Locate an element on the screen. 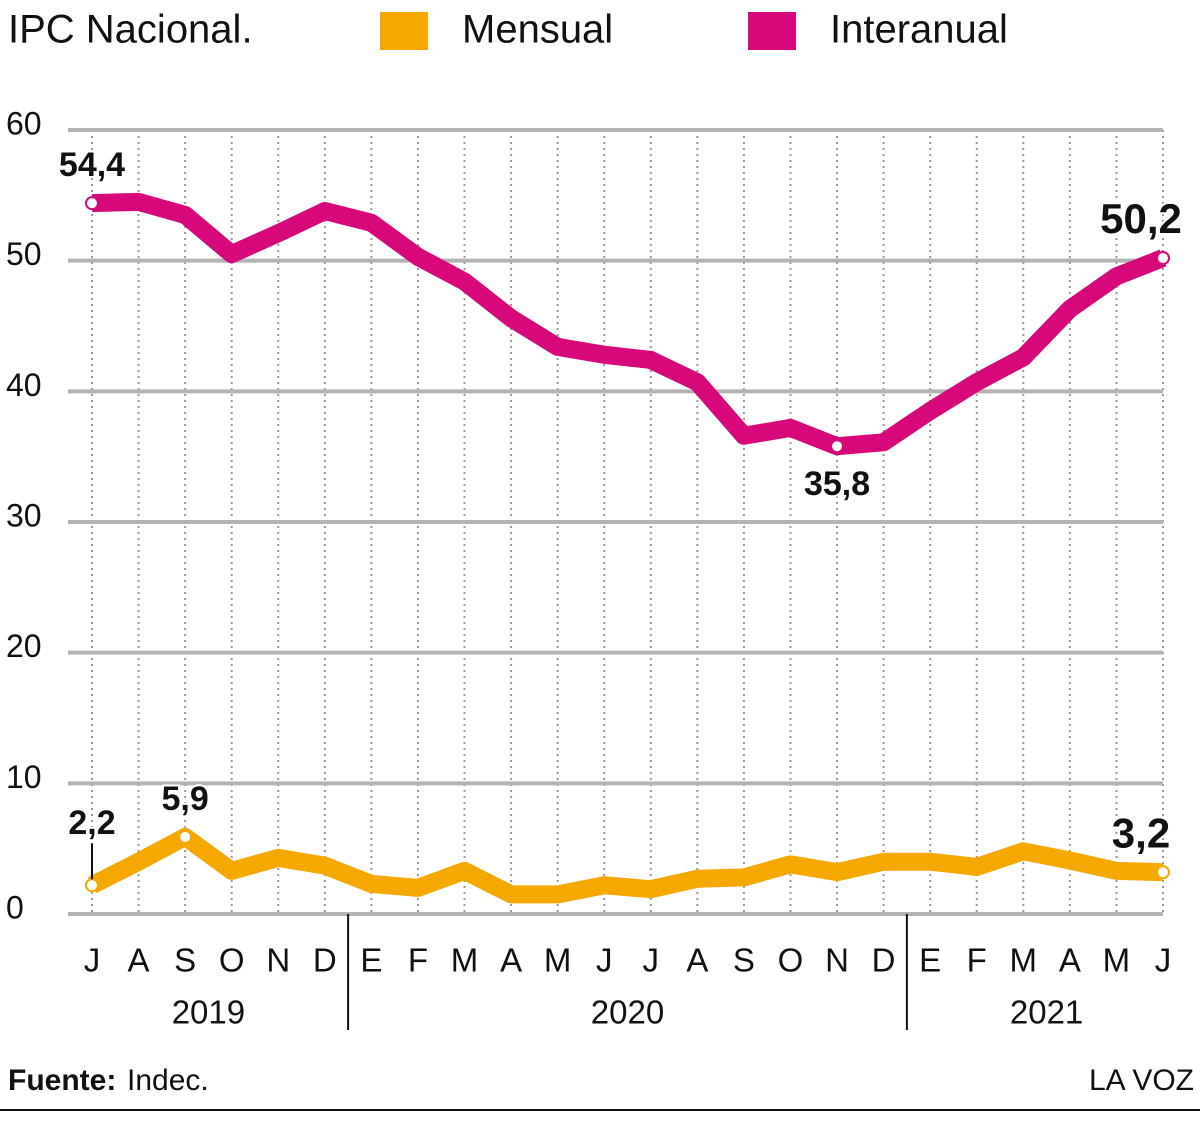 The width and height of the screenshot is (1200, 1127). y-tick-label: 60 is located at coordinates (24, 123).